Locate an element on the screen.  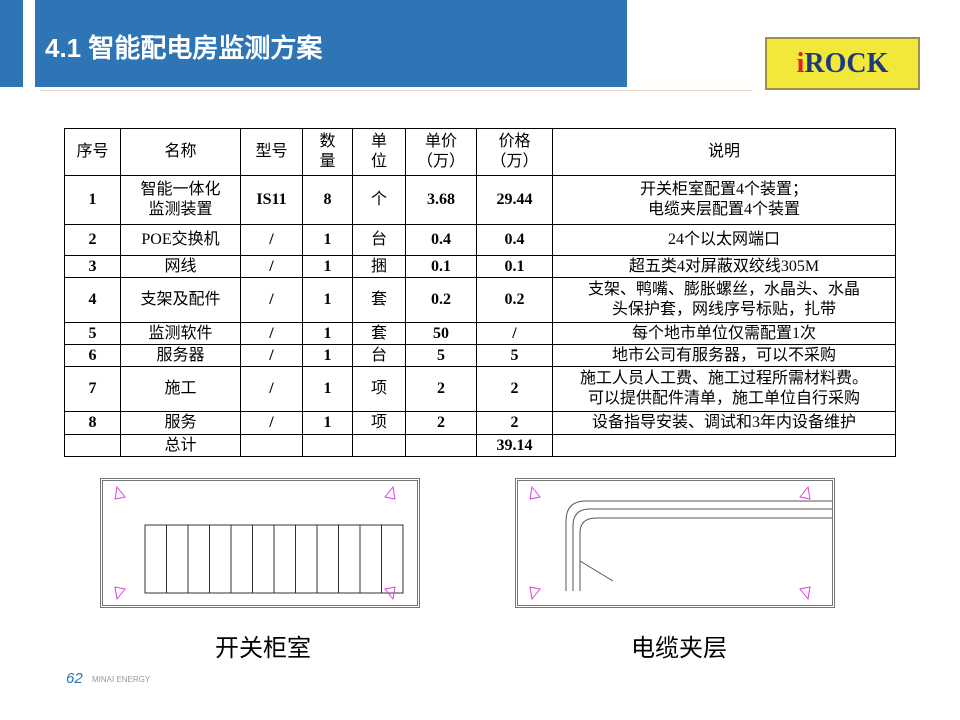
cable-layer-drawing is located at coordinates (675, 543).